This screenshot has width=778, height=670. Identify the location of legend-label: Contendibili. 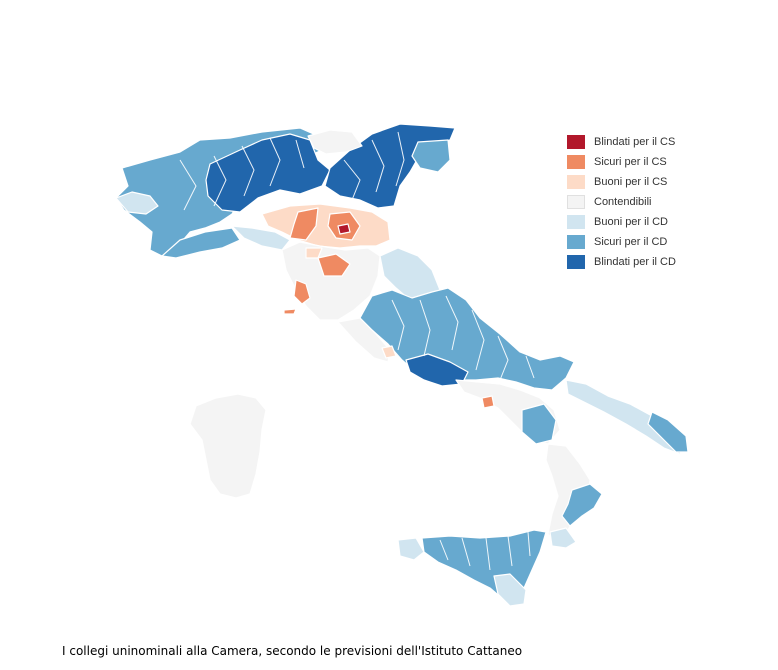
(623, 202).